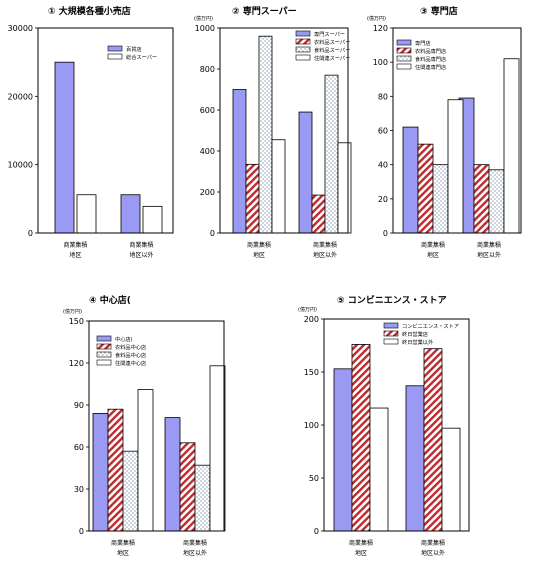  What do you see at coordinates (332, 50) in the screenshot?
I see `legend-label: 食料品スーパー` at bounding box center [332, 50].